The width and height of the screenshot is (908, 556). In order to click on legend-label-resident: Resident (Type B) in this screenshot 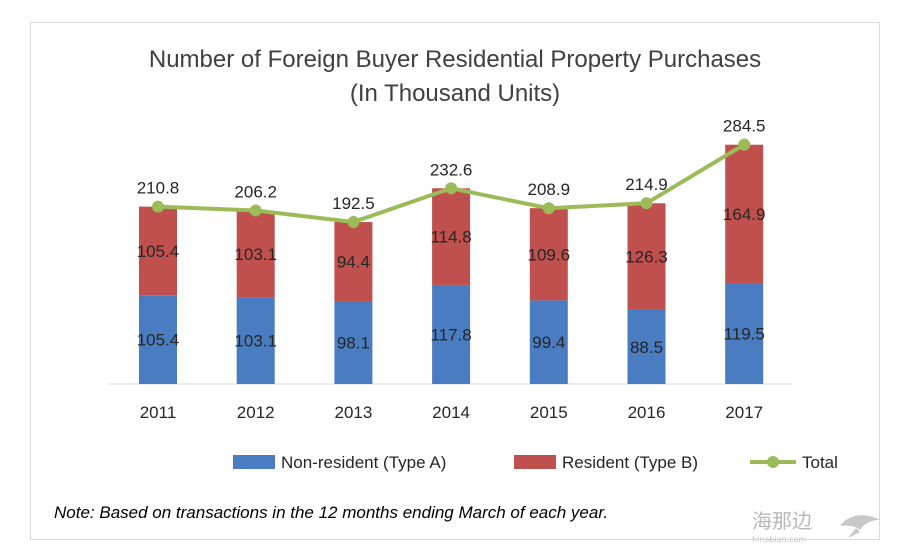, I will do `click(630, 462)`.